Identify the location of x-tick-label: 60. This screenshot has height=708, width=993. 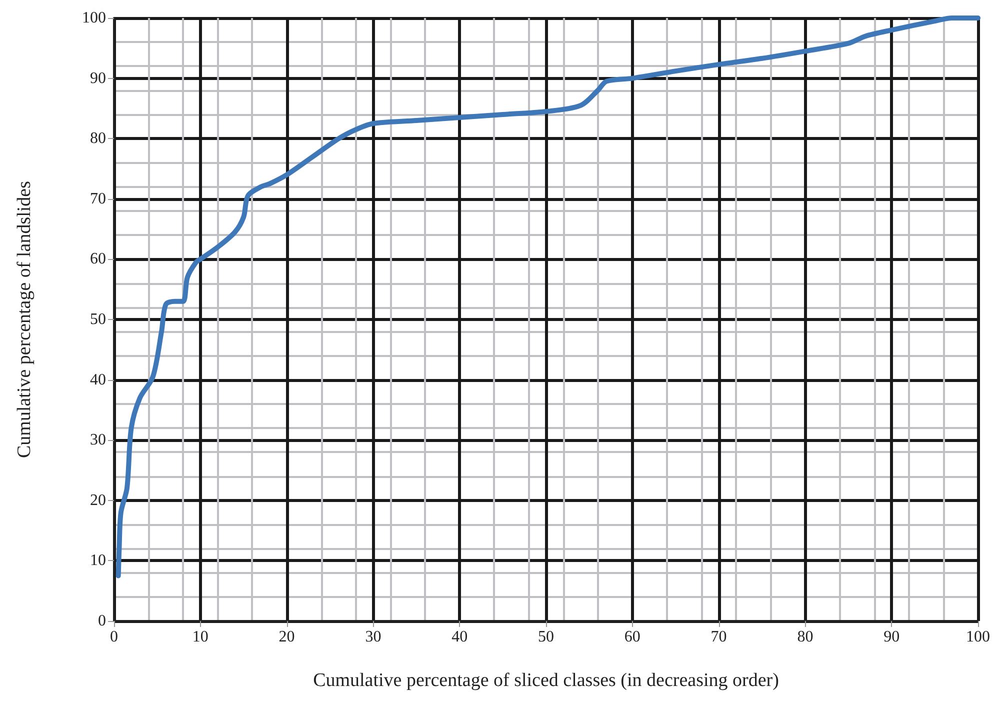
(632, 637).